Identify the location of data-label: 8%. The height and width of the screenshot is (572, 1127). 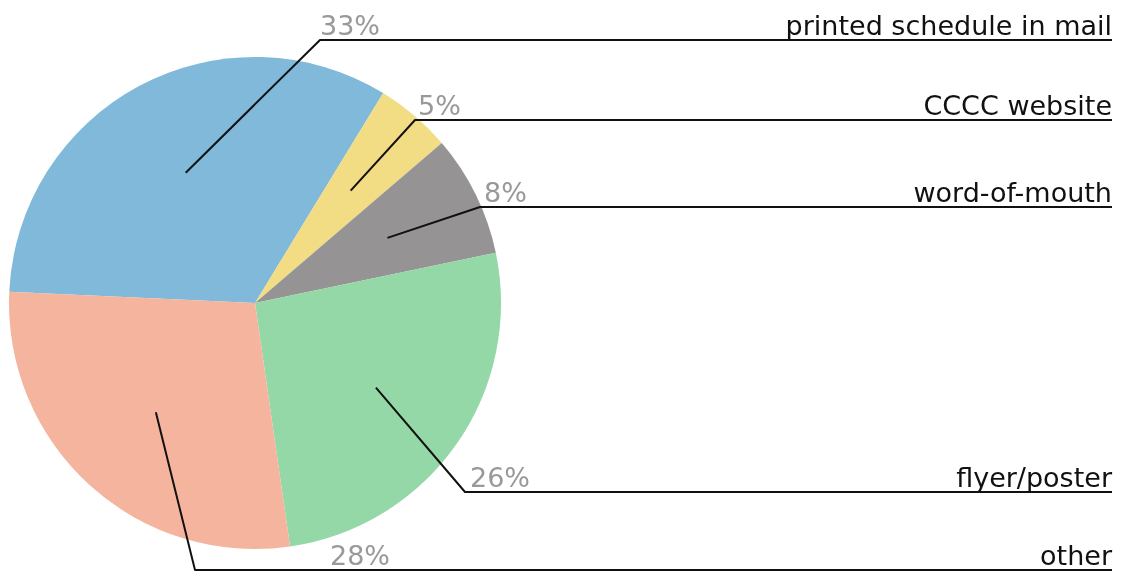
(505, 192).